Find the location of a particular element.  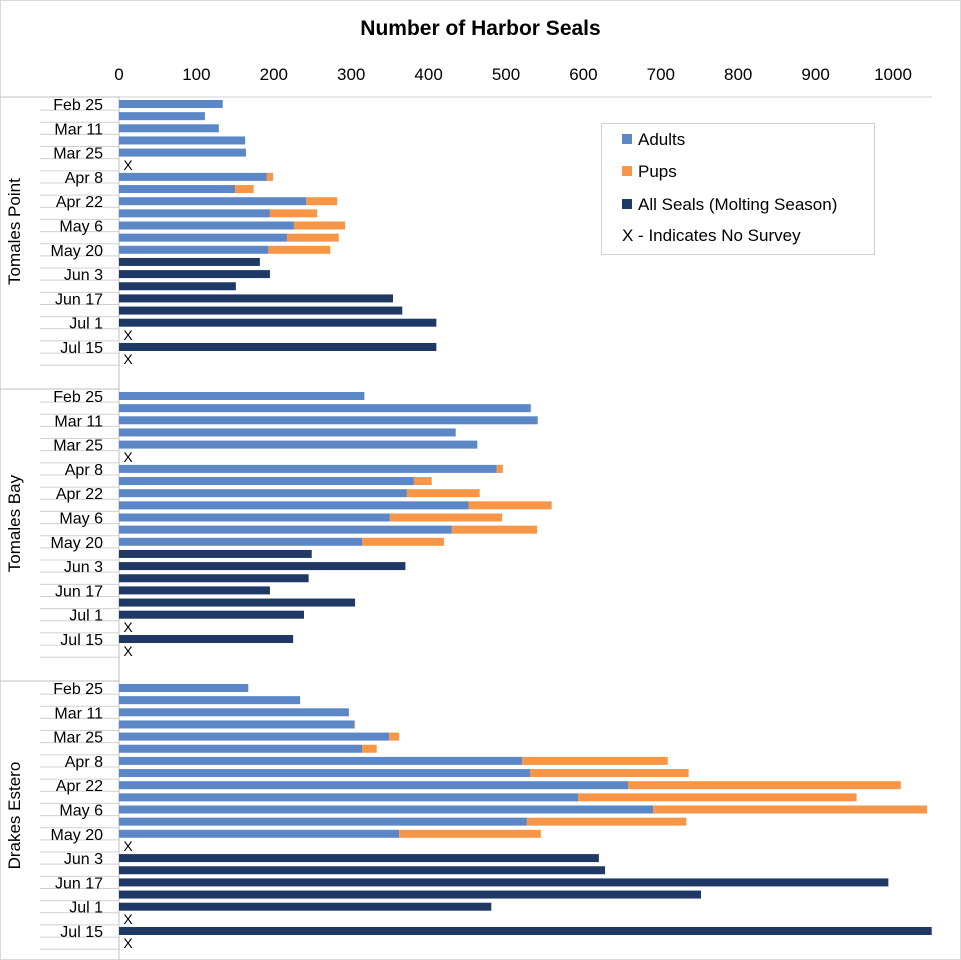

legend-item-no-survey: X - Indicates No Survey is located at coordinates (711, 236).